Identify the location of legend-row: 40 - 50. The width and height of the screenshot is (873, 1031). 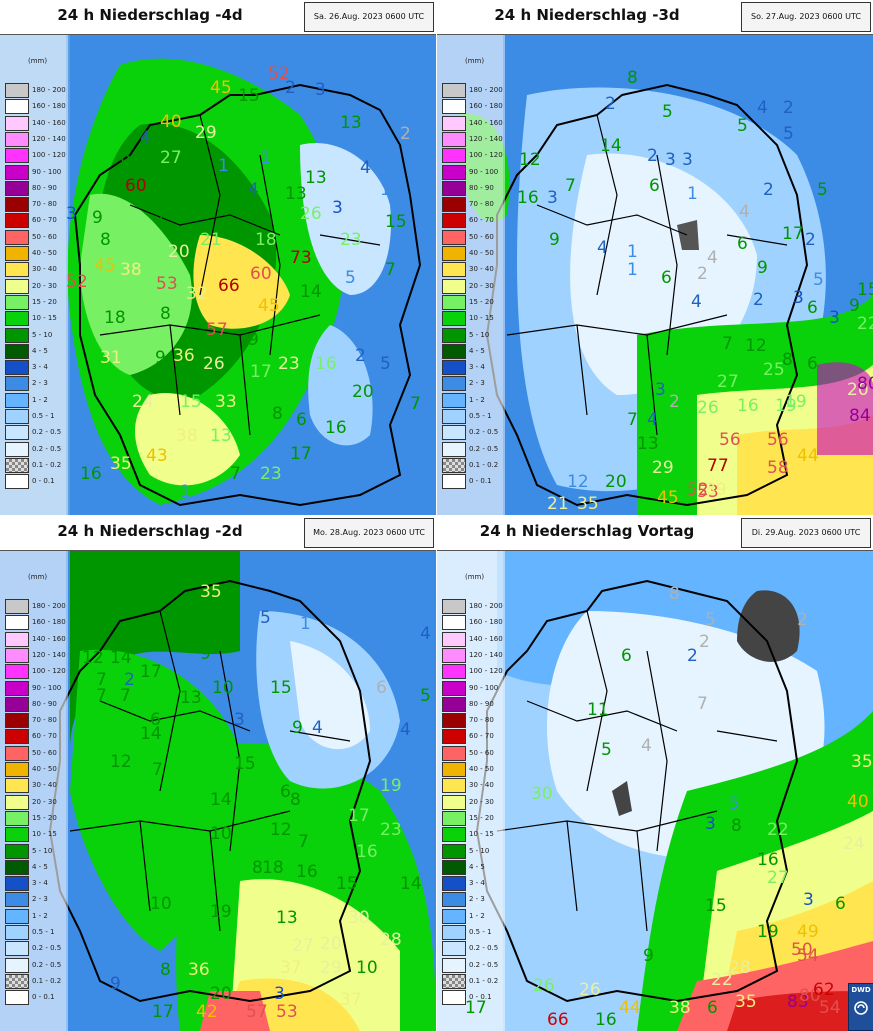
(473, 253).